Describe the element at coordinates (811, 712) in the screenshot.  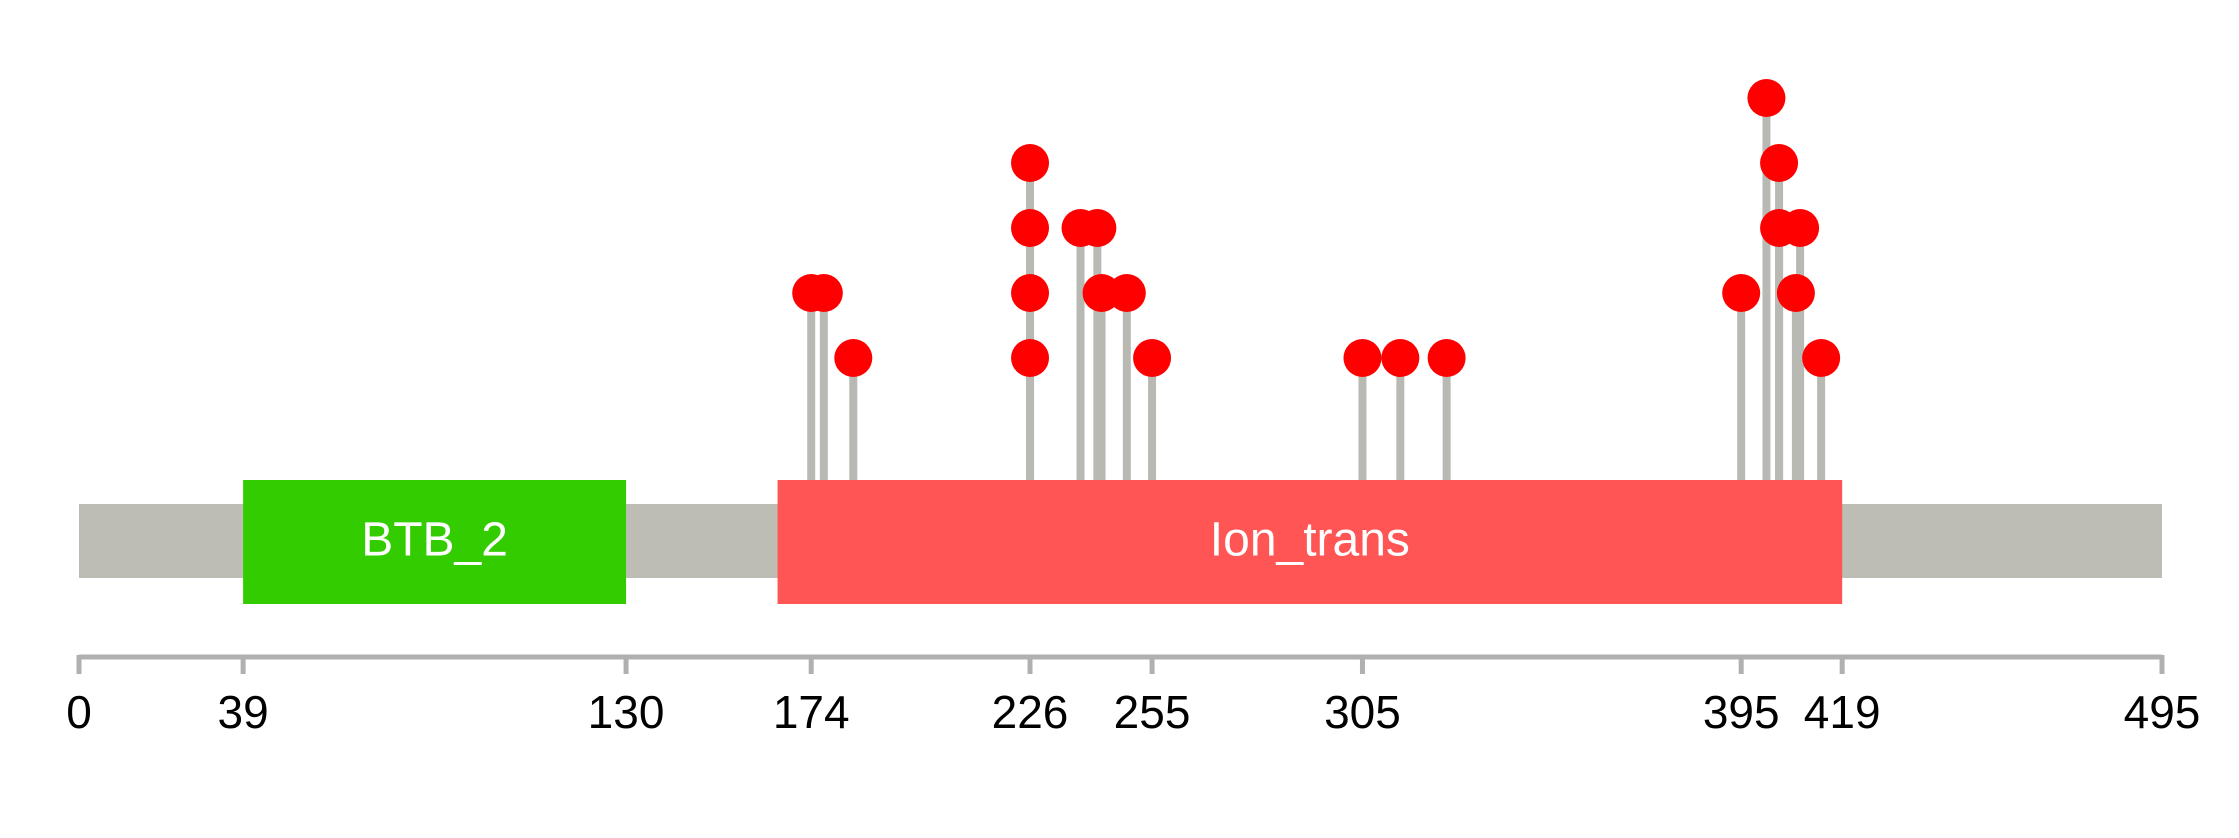
I see `x-tick-label: 174` at that location.